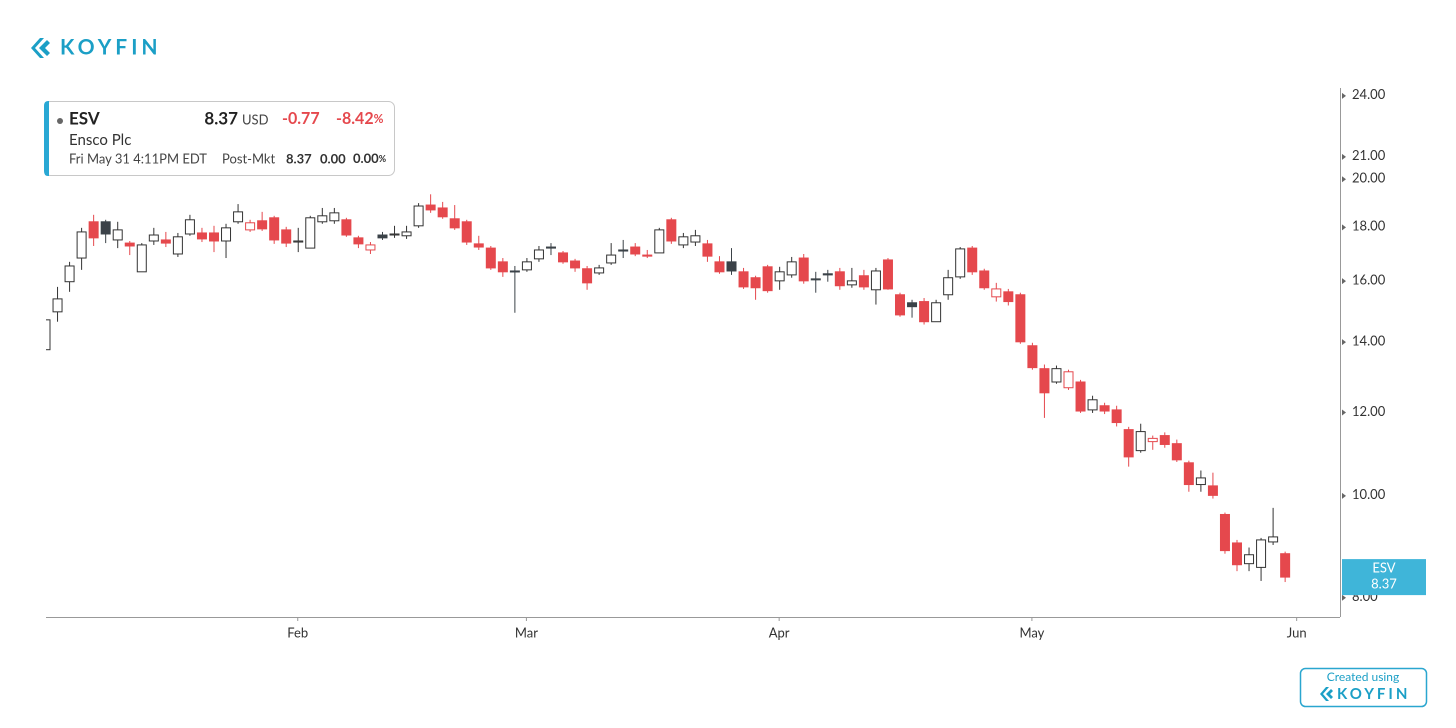 This screenshot has width=1456, height=728. Describe the element at coordinates (1031, 632) in the screenshot. I see `x-tick-label: May` at that location.